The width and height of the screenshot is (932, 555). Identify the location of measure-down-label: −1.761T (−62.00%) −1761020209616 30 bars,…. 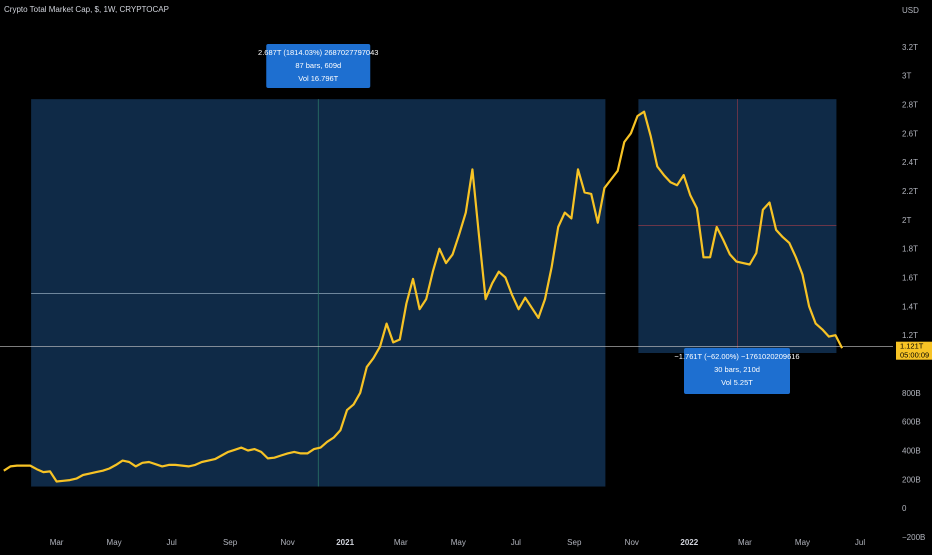
(737, 371).